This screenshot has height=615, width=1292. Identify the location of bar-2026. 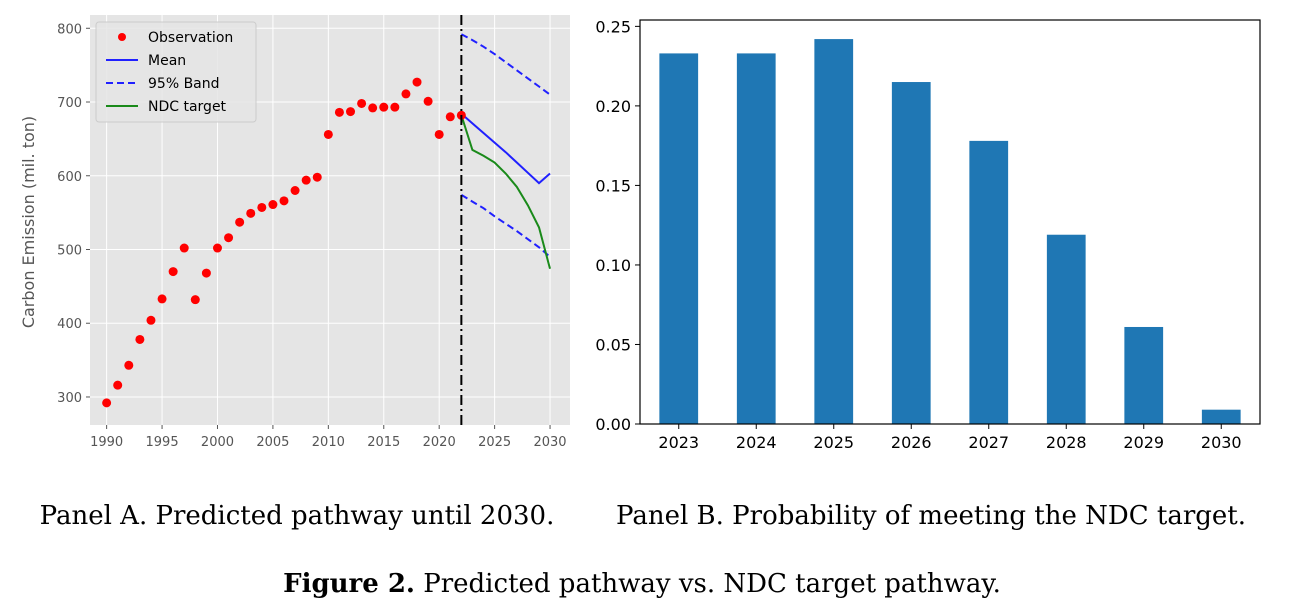
(911, 253).